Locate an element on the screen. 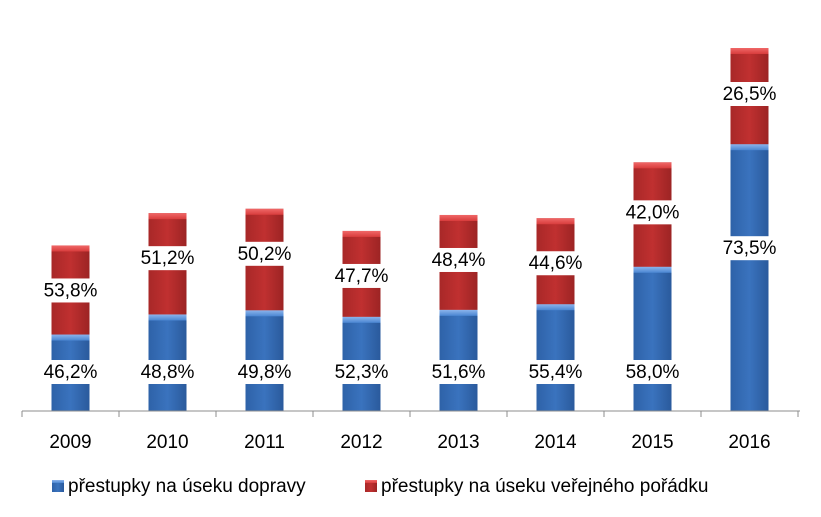  bar-poradku-2012-bevel is located at coordinates (361, 233).